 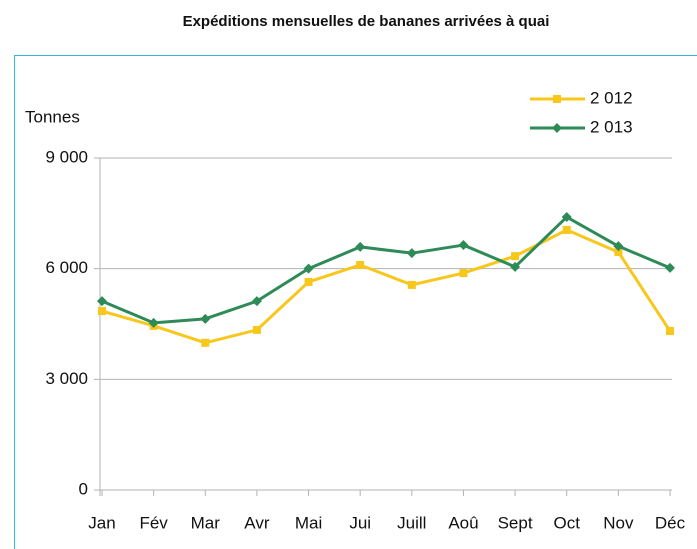 I want to click on legend-label: 2 012, so click(x=611, y=97).